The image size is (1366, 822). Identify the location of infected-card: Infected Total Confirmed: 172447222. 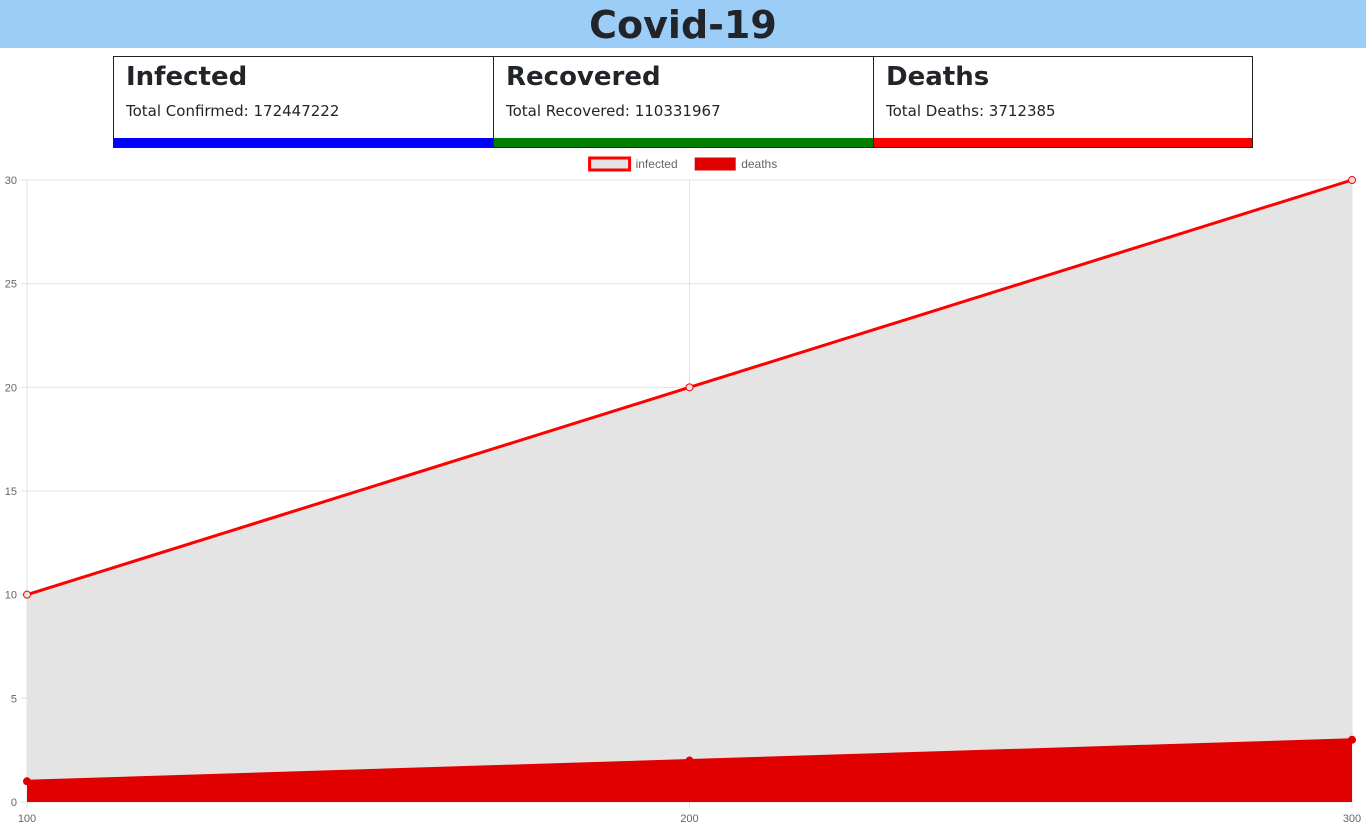
(303, 102).